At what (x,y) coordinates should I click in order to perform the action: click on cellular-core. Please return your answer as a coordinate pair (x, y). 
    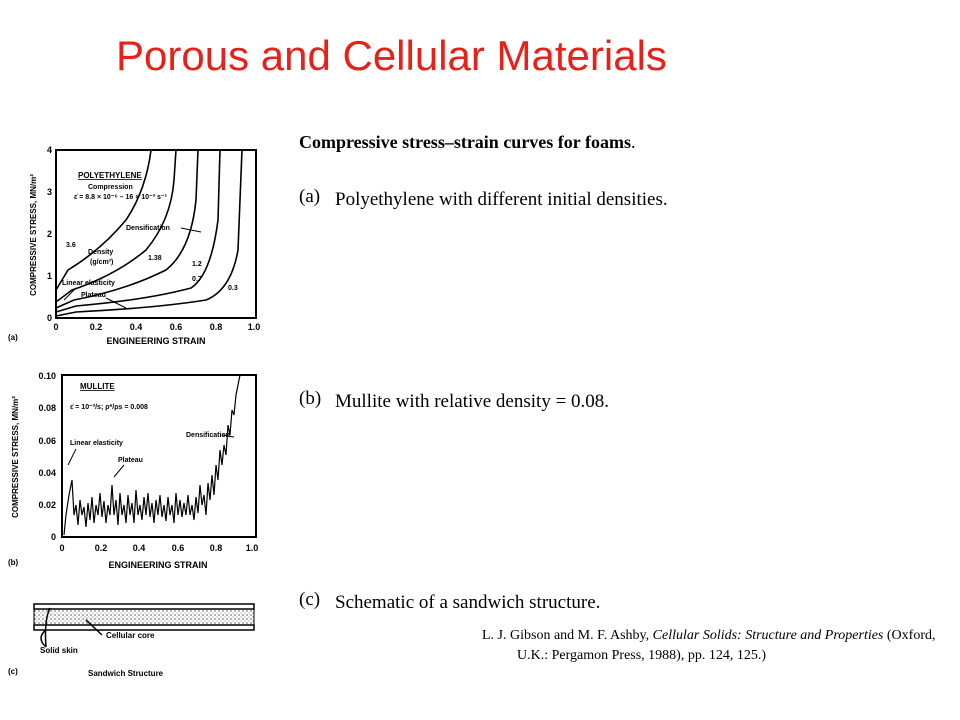
    Looking at the image, I should click on (144, 617).